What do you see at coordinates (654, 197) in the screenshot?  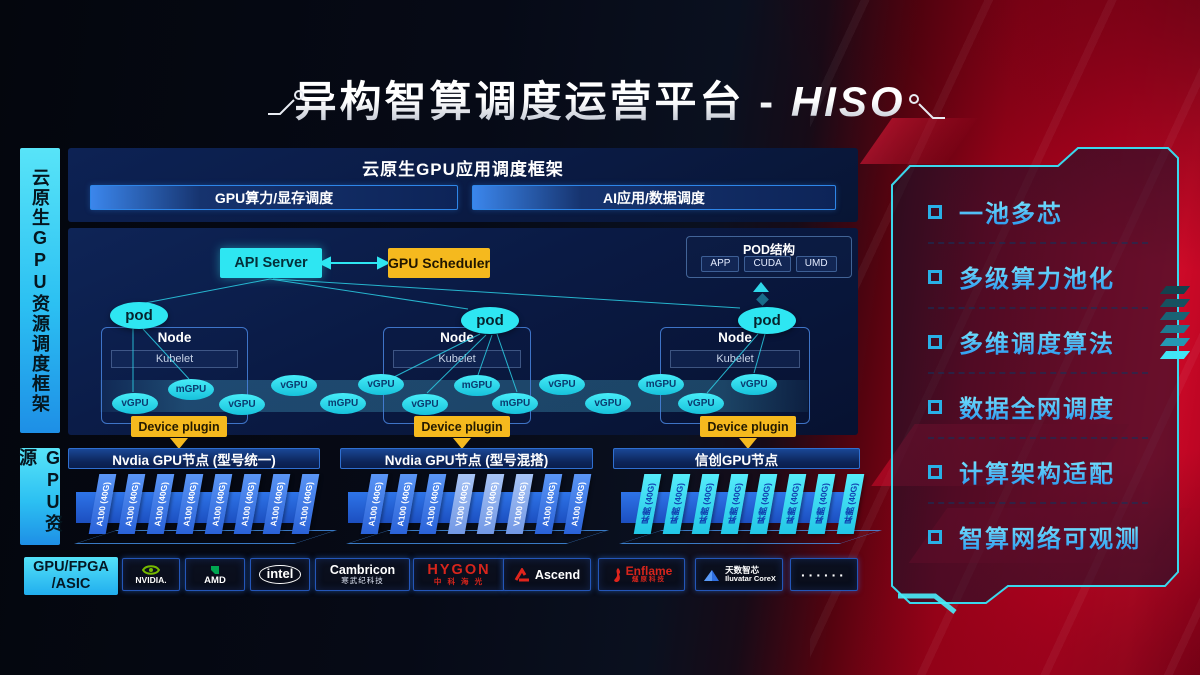 I see `ai-app-data-bar: AI应用/数据调度` at bounding box center [654, 197].